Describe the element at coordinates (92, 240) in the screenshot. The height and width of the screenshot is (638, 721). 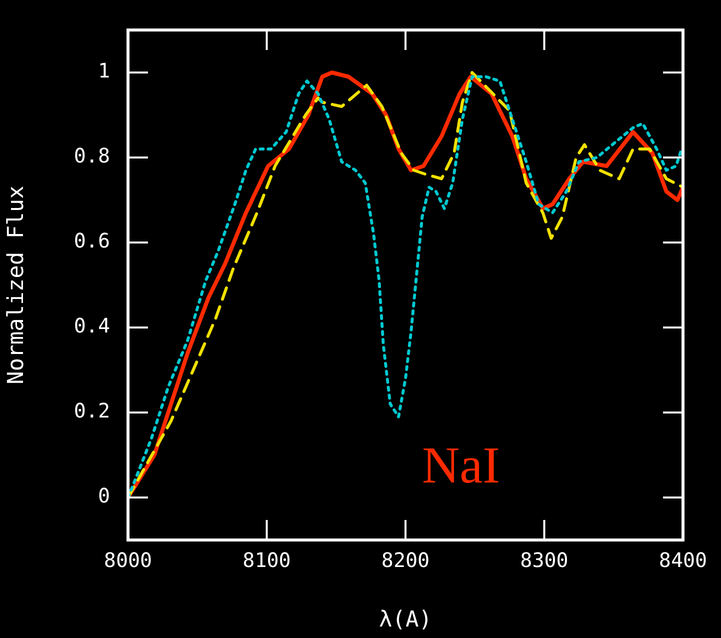
I see `y-tick-label: 0.6` at that location.